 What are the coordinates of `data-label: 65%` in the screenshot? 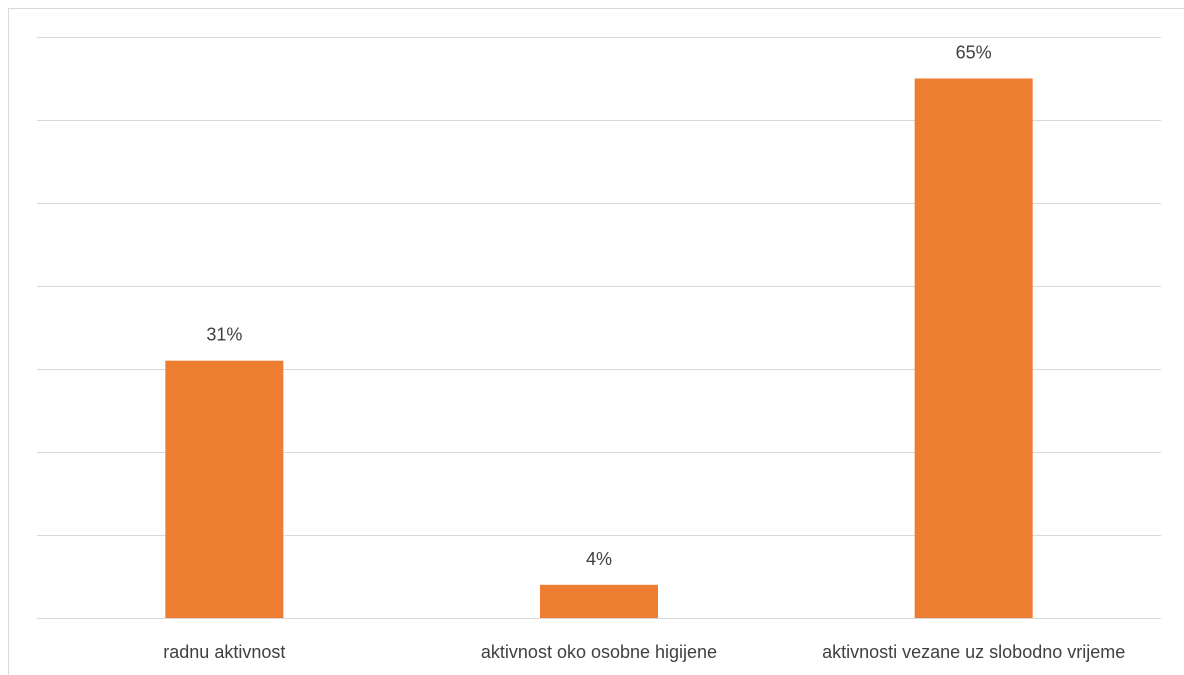 It's located at (974, 53).